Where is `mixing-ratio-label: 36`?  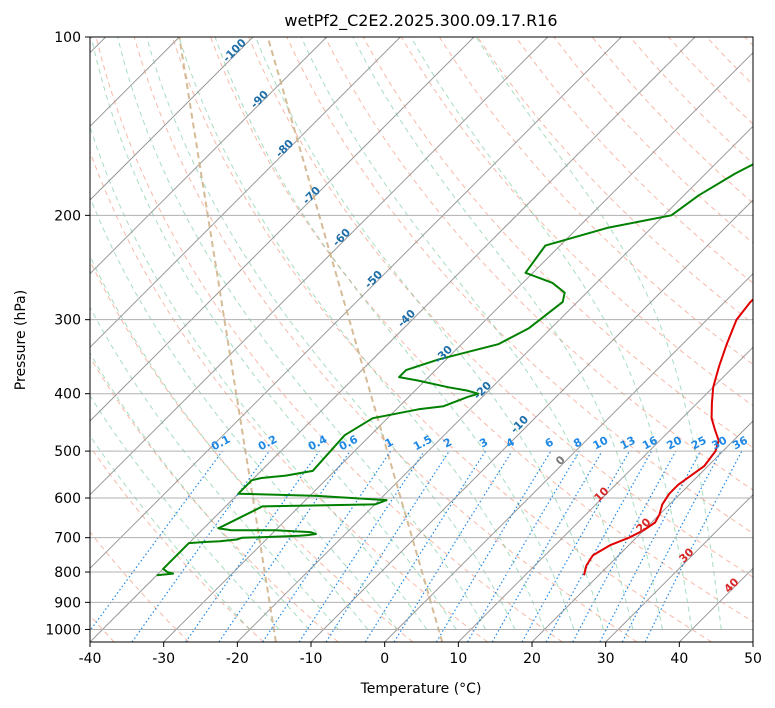 mixing-ratio-label: 36 is located at coordinates (740, 443).